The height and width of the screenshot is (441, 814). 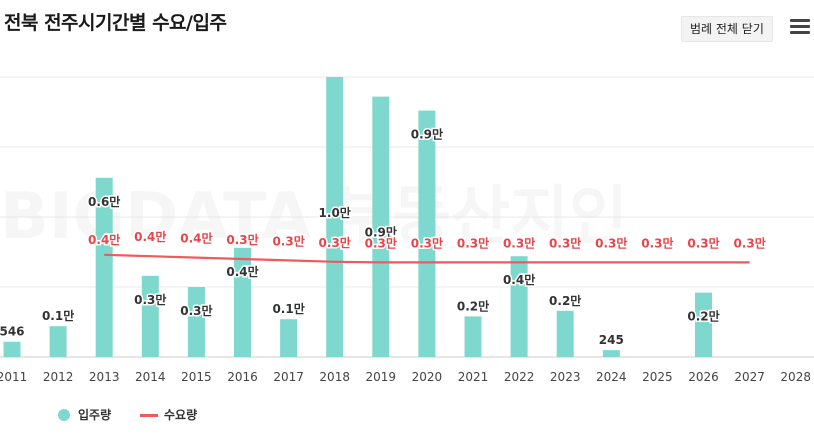 I want to click on x-tick-2022: 2022, so click(x=519, y=377).